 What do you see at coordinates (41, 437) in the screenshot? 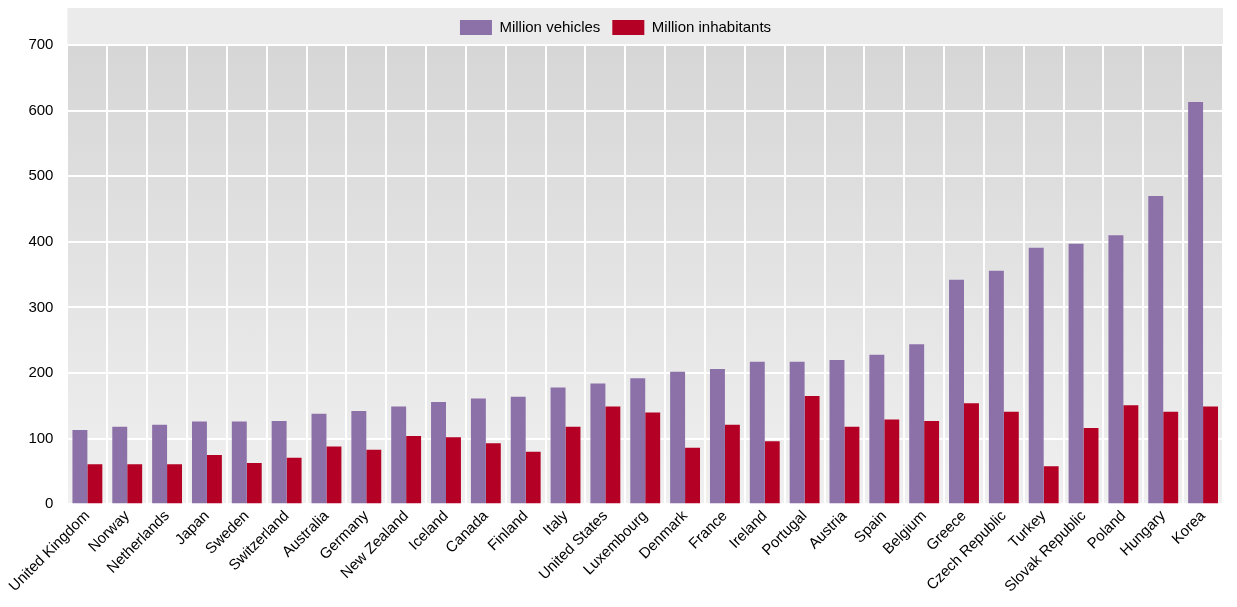
I see `y-tick-label: 100` at bounding box center [41, 437].